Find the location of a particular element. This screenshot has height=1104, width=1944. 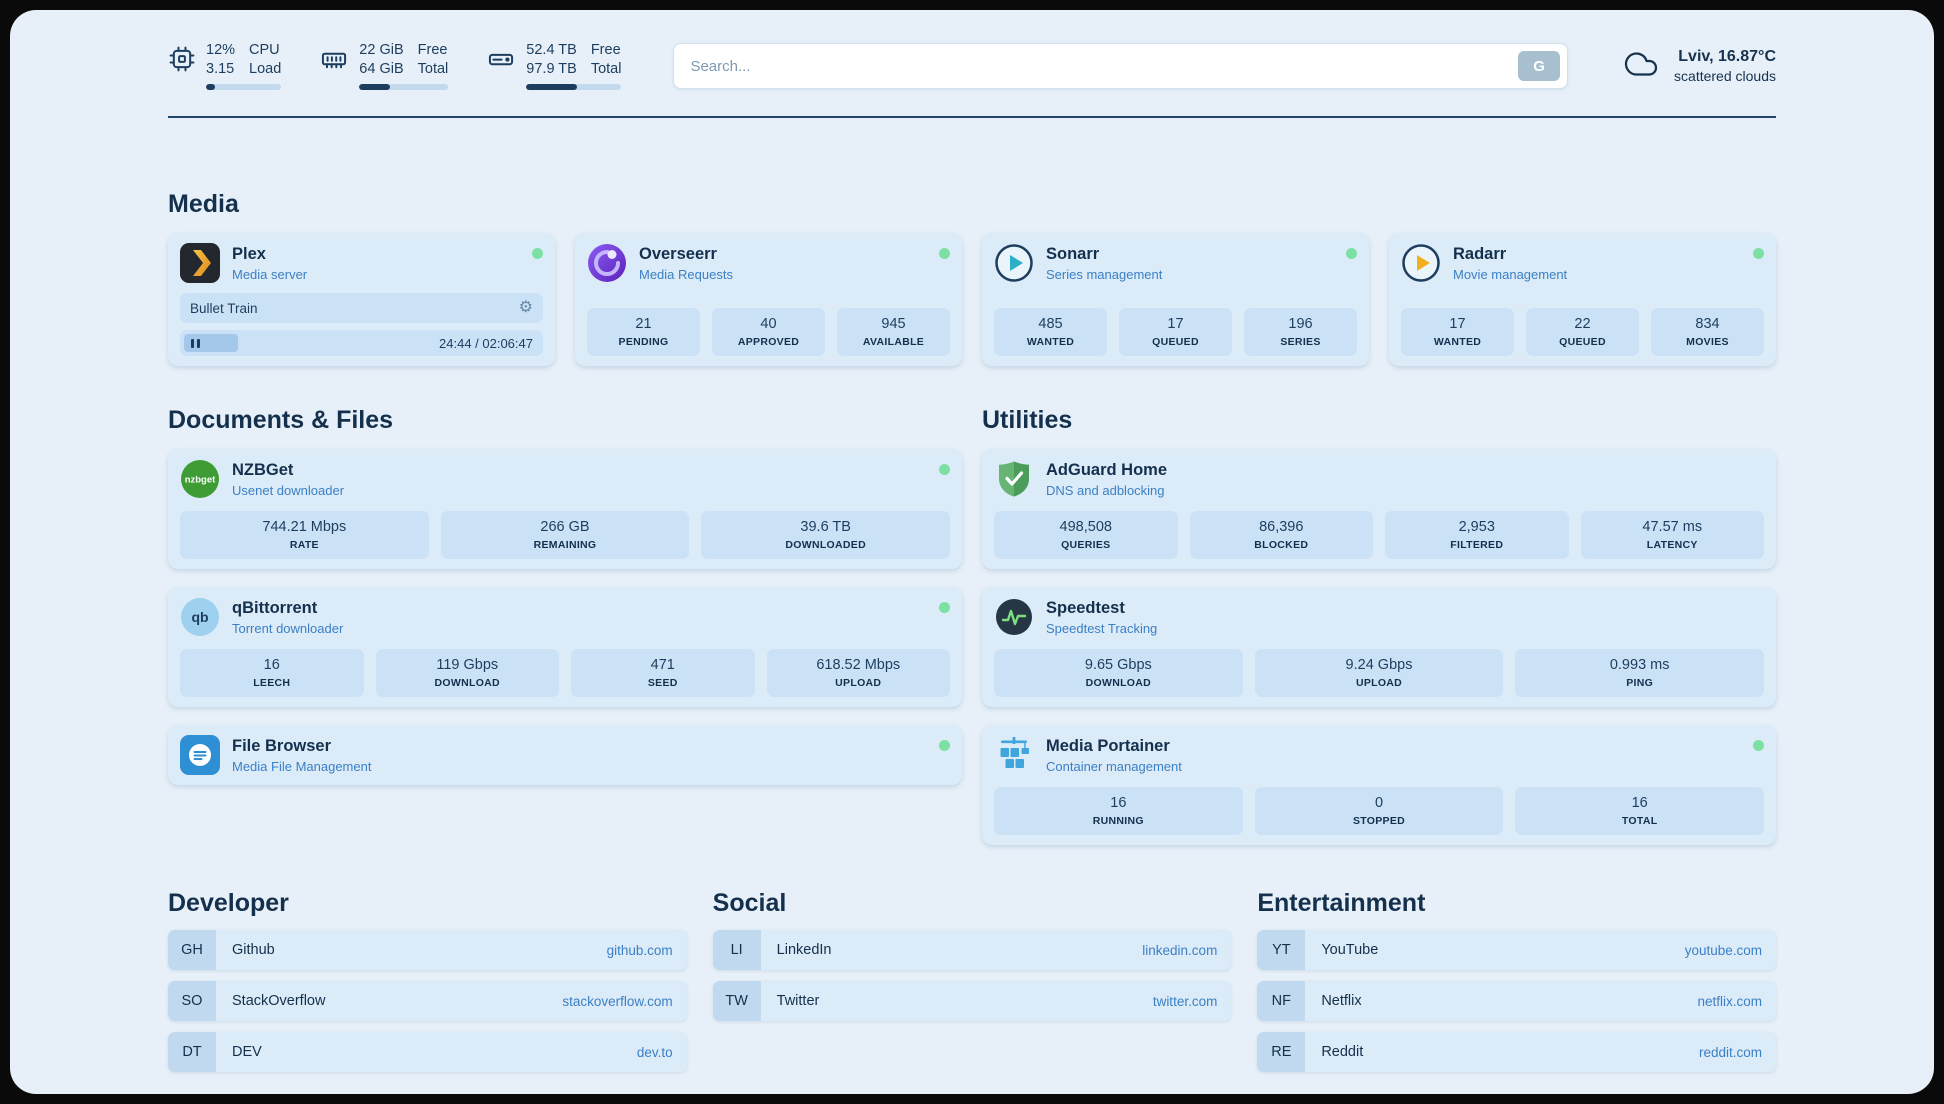

stat-block: 16 TOTAL is located at coordinates (1640, 811).